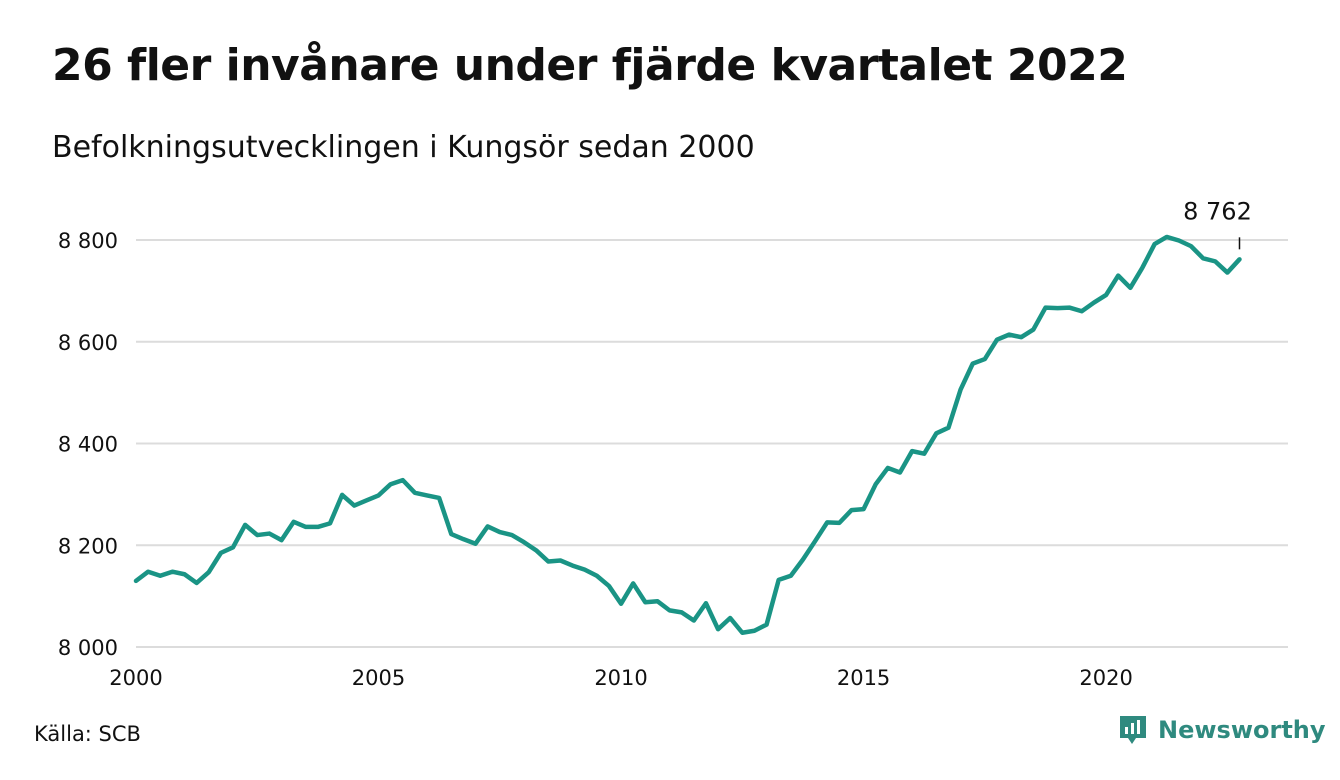 The width and height of the screenshot is (1340, 780). What do you see at coordinates (88, 241) in the screenshot?
I see `y-tick-label: 8 800` at bounding box center [88, 241].